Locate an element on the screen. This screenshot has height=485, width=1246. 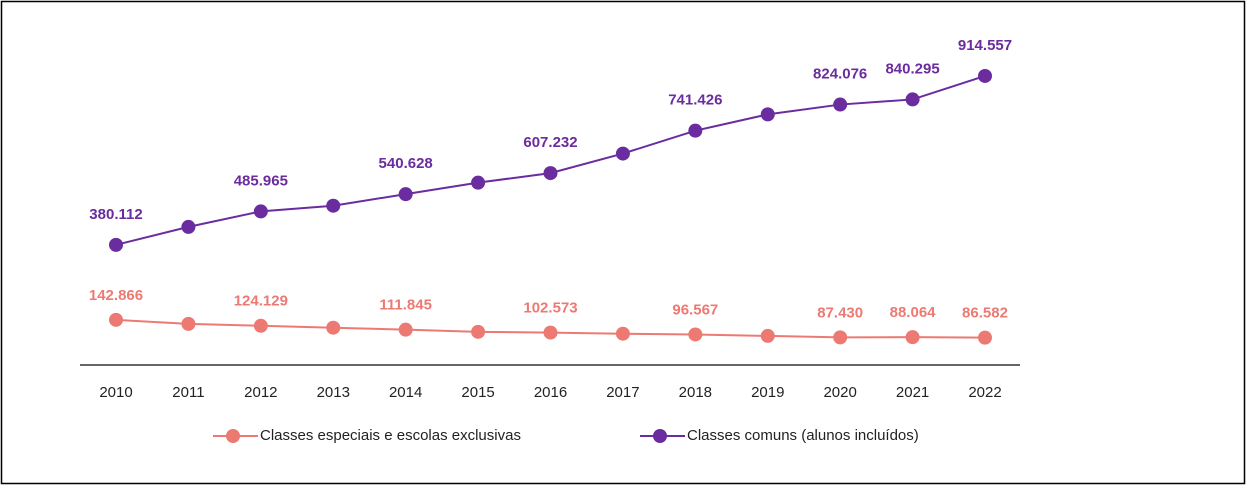
value-label: 96.567 is located at coordinates (695, 309).